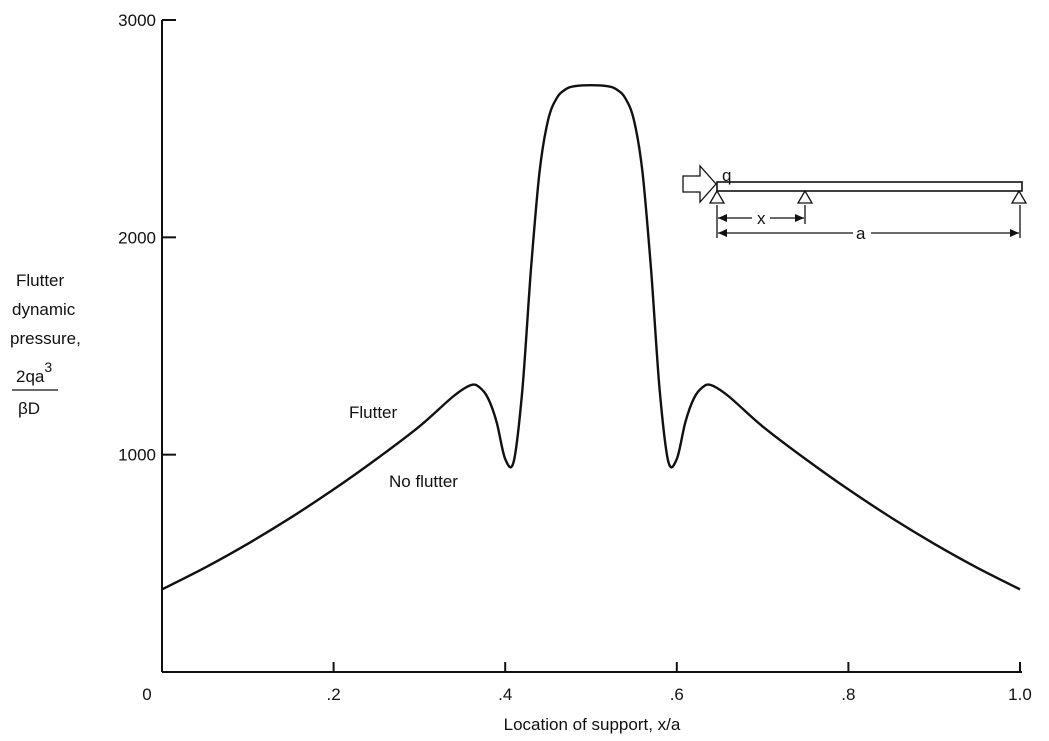 This screenshot has height=741, width=1049. Describe the element at coordinates (761, 218) in the screenshot. I see `x-dimension-label: x` at that location.